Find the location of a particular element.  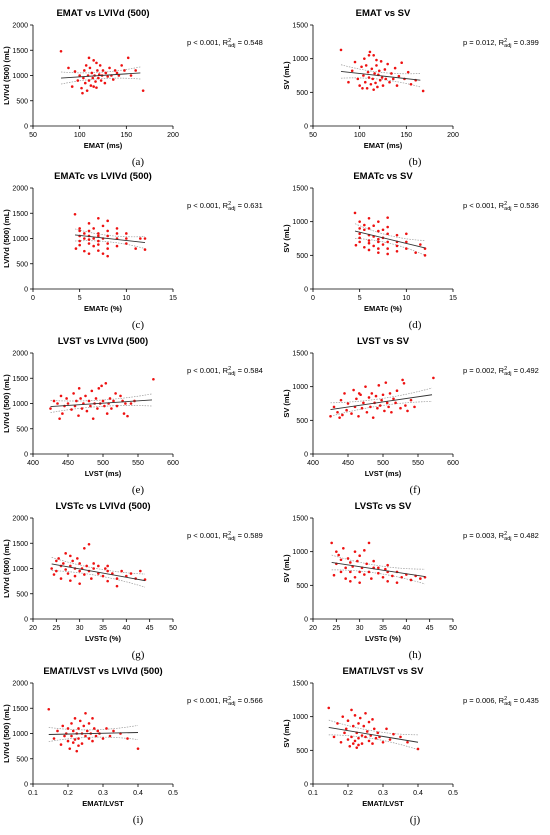

x-tick-label: 400 is located at coordinates (313, 463).